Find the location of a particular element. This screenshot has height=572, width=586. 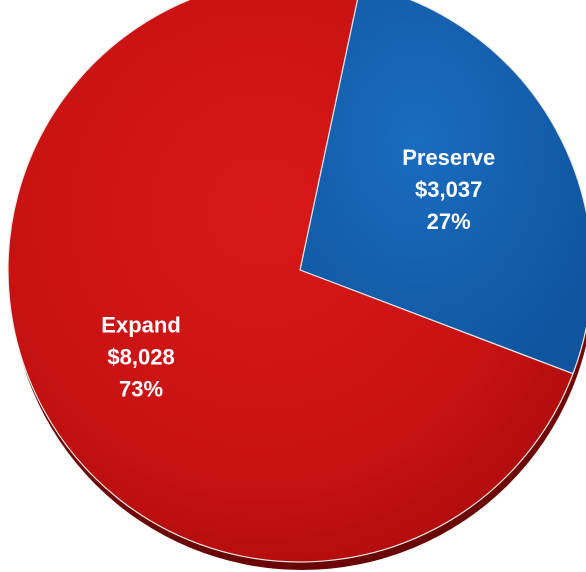

slice-label-value-preserve: $3,037 is located at coordinates (448, 189).